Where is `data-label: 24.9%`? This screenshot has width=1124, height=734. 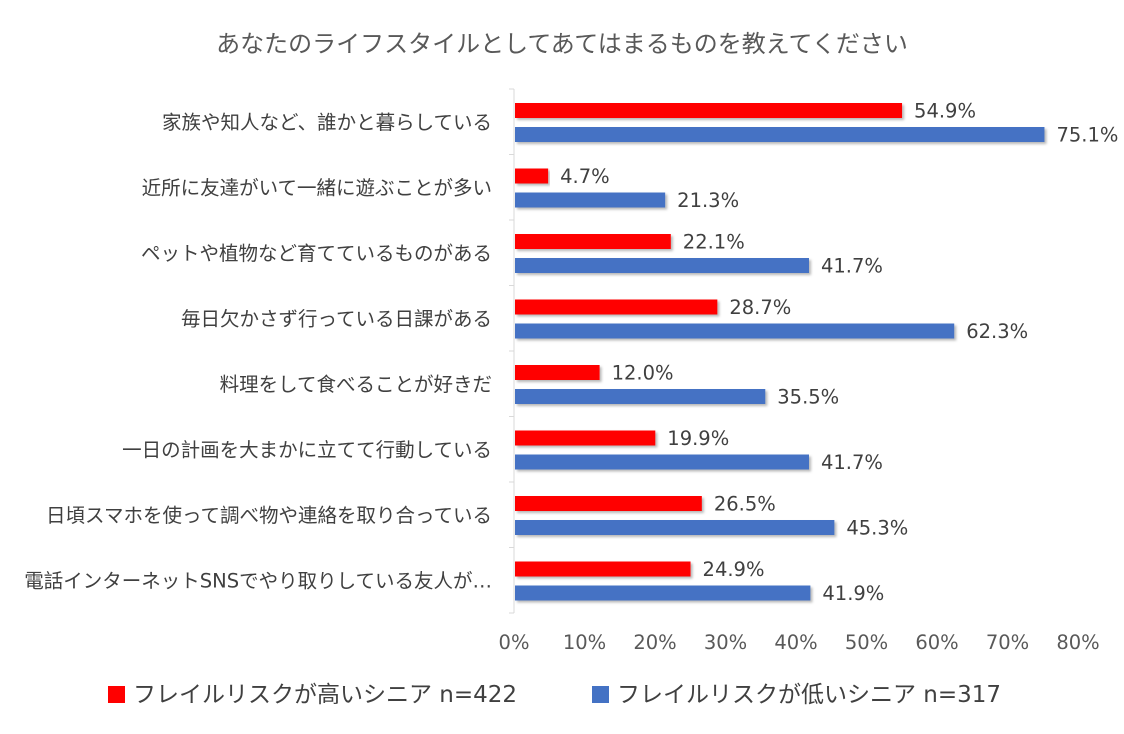 data-label: 24.9% is located at coordinates (734, 569).